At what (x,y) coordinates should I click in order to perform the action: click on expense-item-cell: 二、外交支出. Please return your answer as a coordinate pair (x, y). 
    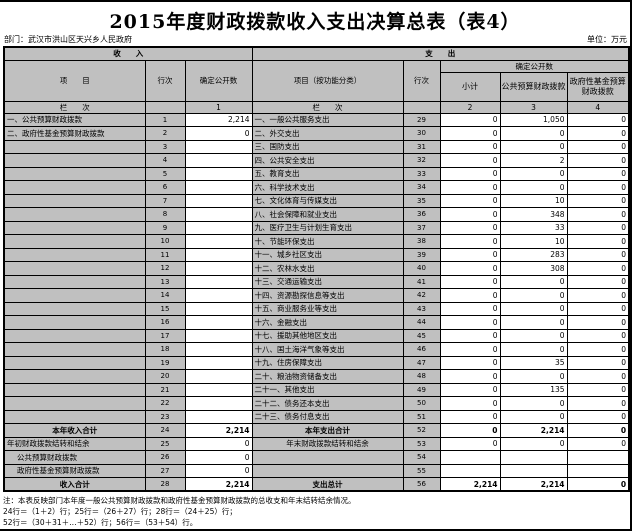
    Looking at the image, I should click on (327, 133).